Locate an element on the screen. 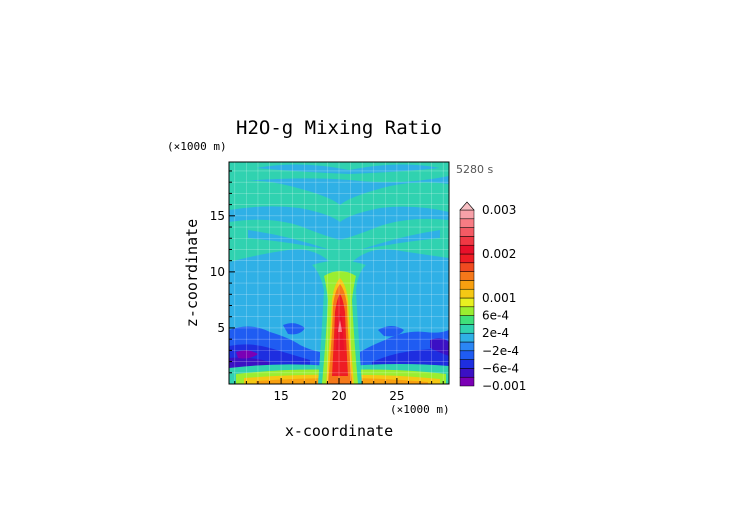 This screenshot has height=532, width=752. contour-low-blob4 is located at coordinates (247, 354).